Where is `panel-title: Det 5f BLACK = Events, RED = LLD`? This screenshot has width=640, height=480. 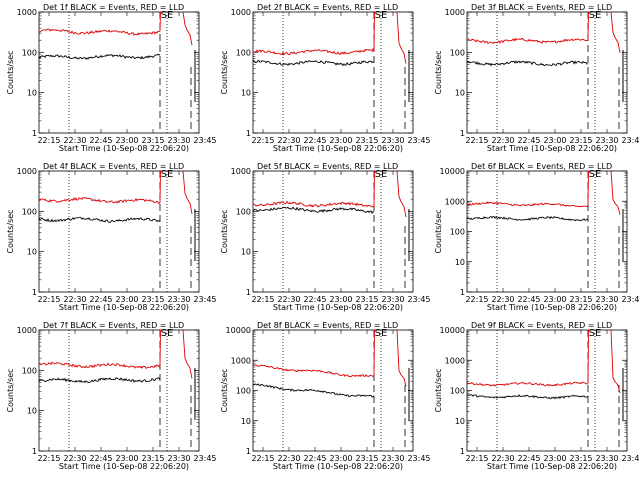
panel-title: Det 5f BLACK = Events, RED = LLD is located at coordinates (327, 166).